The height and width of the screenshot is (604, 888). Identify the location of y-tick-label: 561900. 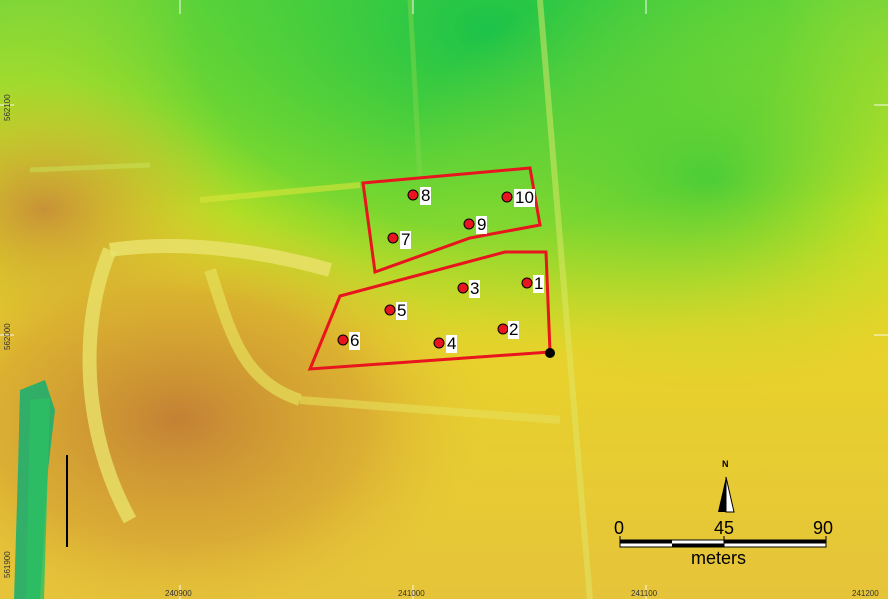
(7, 564).